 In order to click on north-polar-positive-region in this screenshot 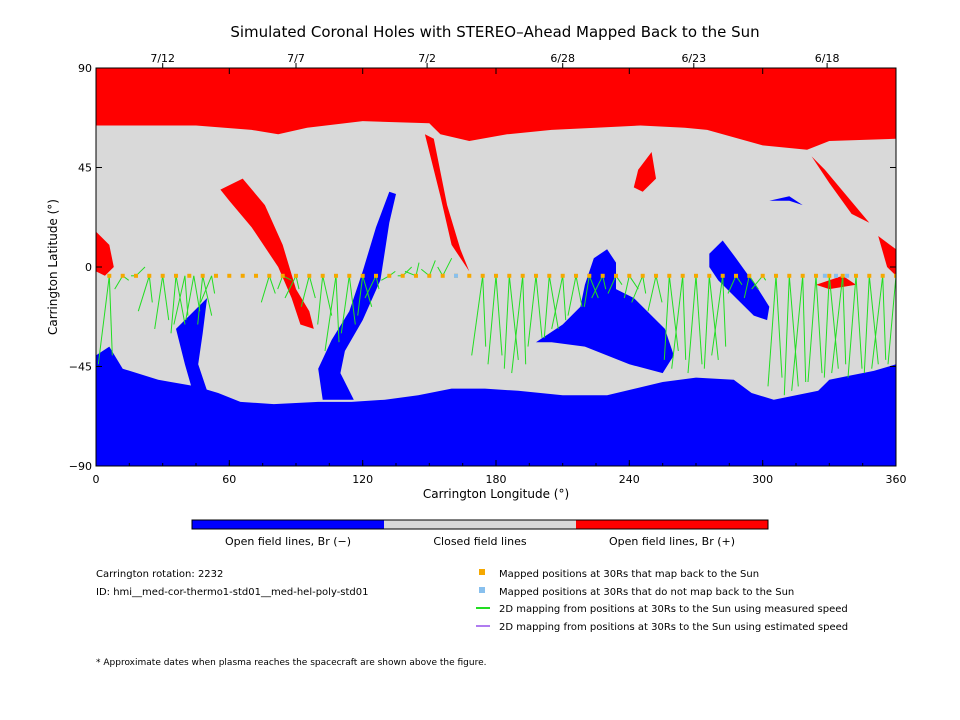, I will do `click(496, 109)`.